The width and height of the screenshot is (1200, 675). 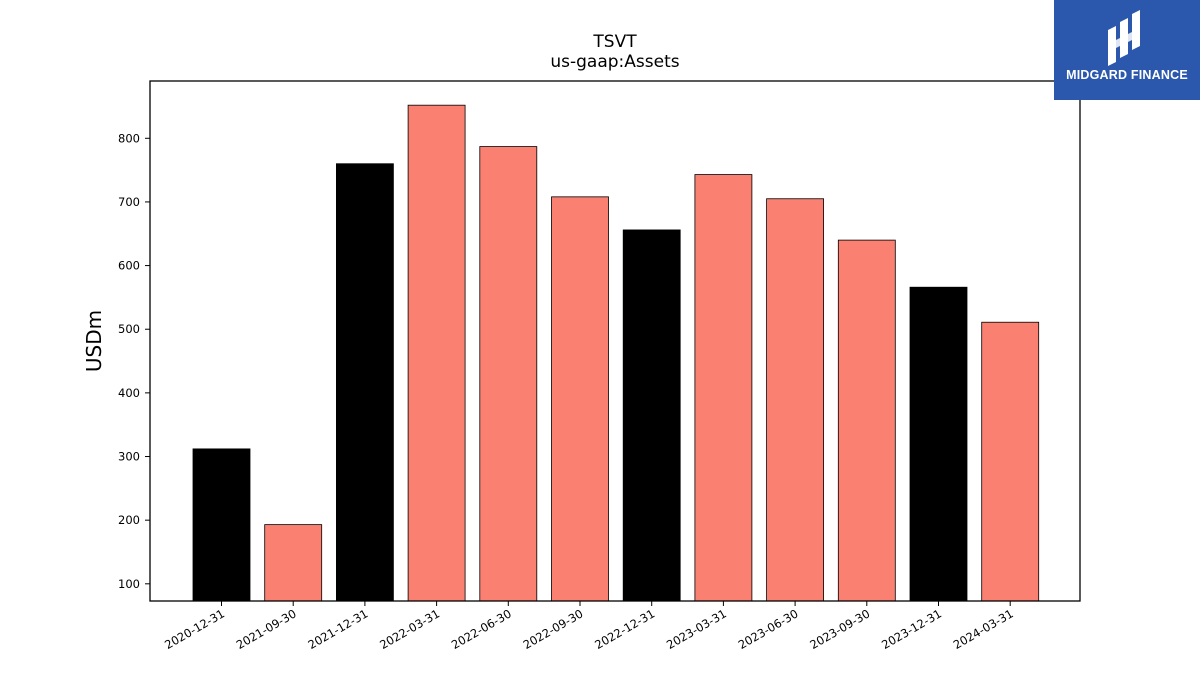 I want to click on x-tick-label: 2023-03-31, so click(x=696, y=629).